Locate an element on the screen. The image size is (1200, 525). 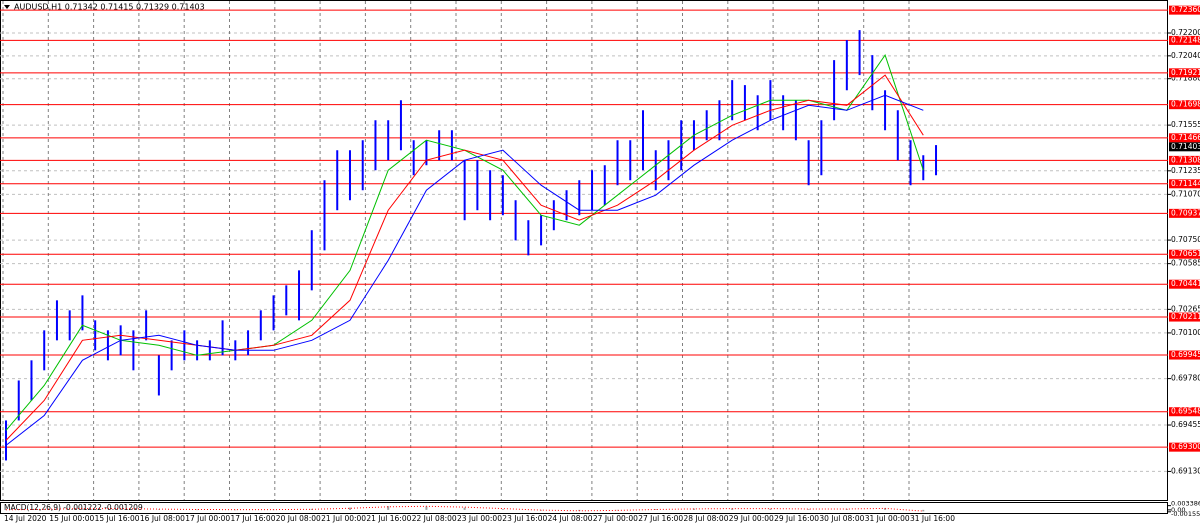
level-label: 0.71144 is located at coordinates (1185, 183).